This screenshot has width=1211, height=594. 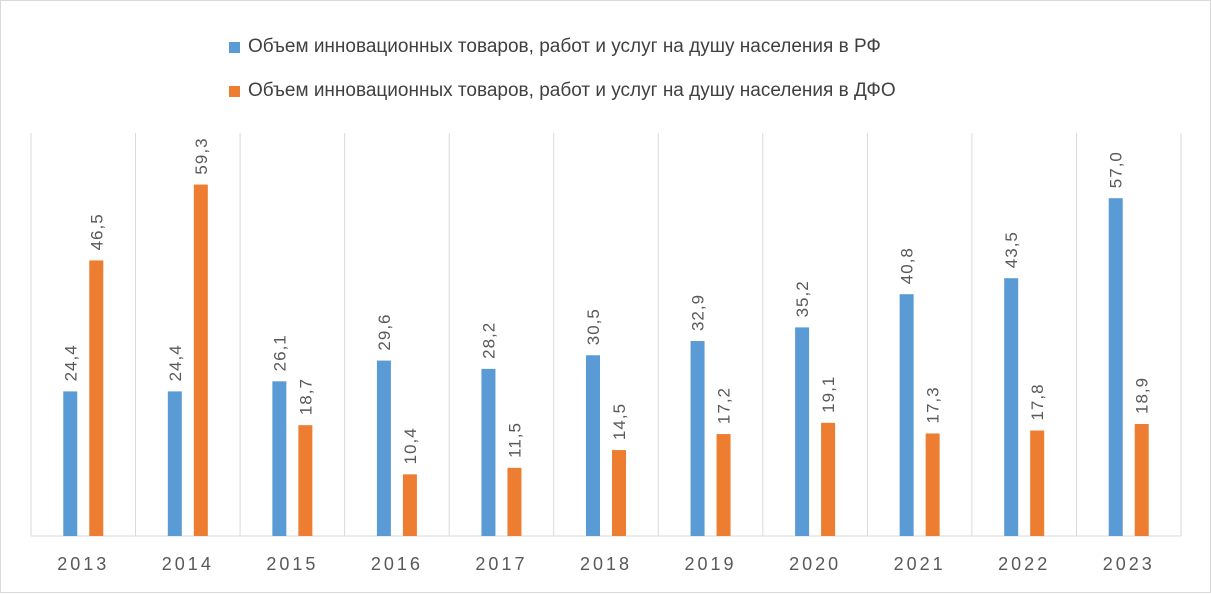 I want to click on bar-dfo-2019, so click(x=723, y=485).